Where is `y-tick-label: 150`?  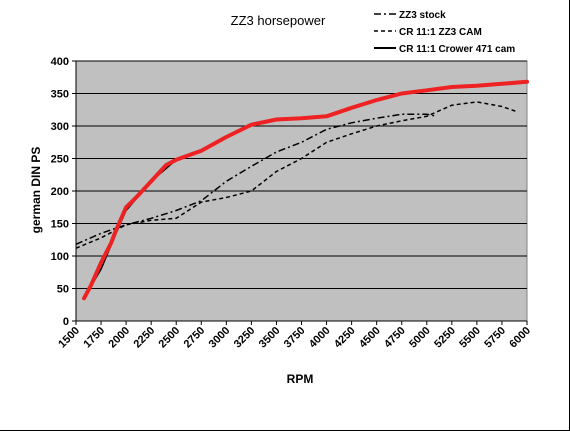
y-tick-label: 150 is located at coordinates (60, 225).